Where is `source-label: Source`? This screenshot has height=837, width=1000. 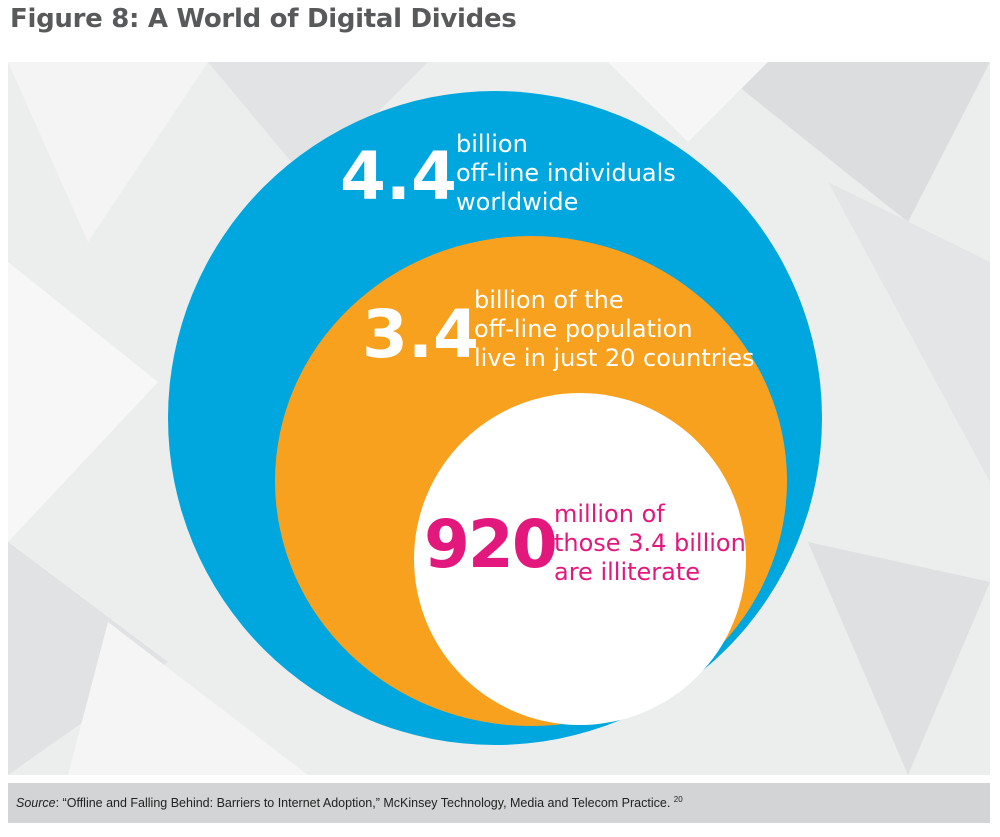
source-label: Source is located at coordinates (36, 803).